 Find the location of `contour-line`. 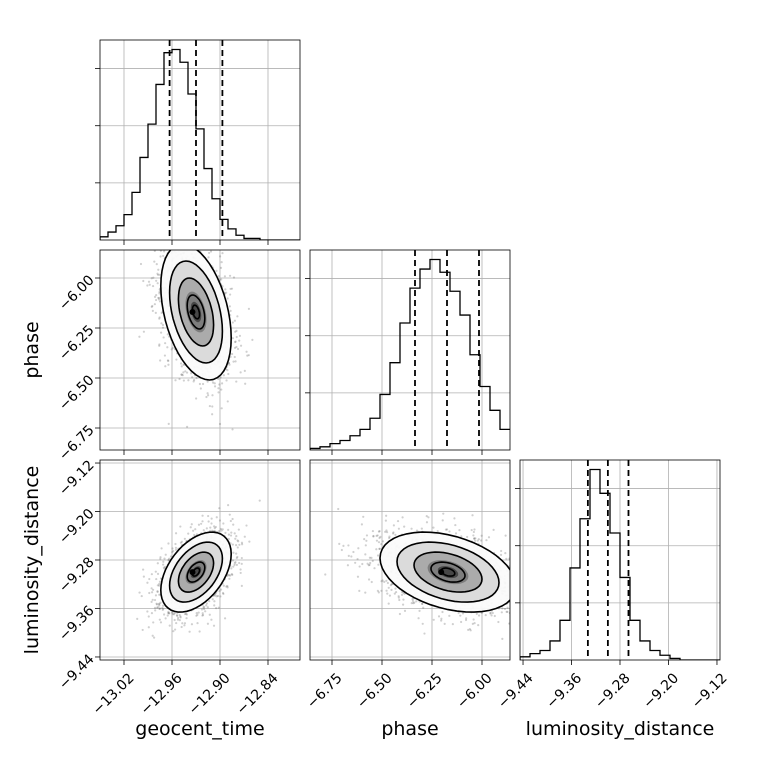

contour-line is located at coordinates (196, 315).